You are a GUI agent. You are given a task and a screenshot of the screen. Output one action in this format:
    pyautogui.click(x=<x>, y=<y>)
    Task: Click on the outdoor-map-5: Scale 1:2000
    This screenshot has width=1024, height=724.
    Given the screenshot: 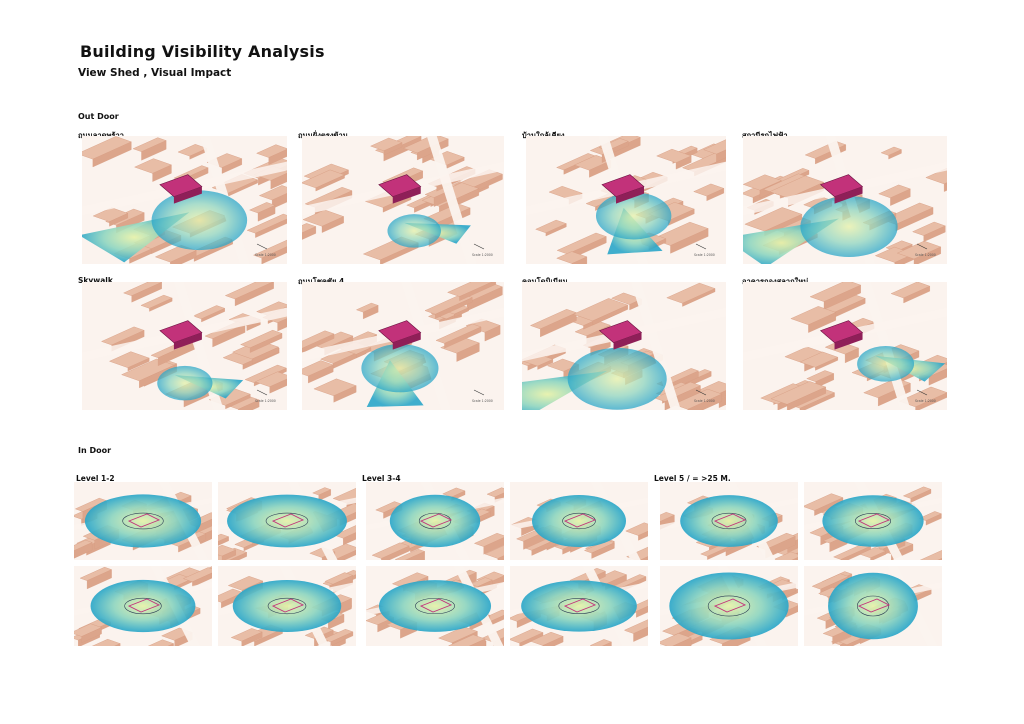 What is the action you would take?
    pyautogui.click(x=184, y=346)
    